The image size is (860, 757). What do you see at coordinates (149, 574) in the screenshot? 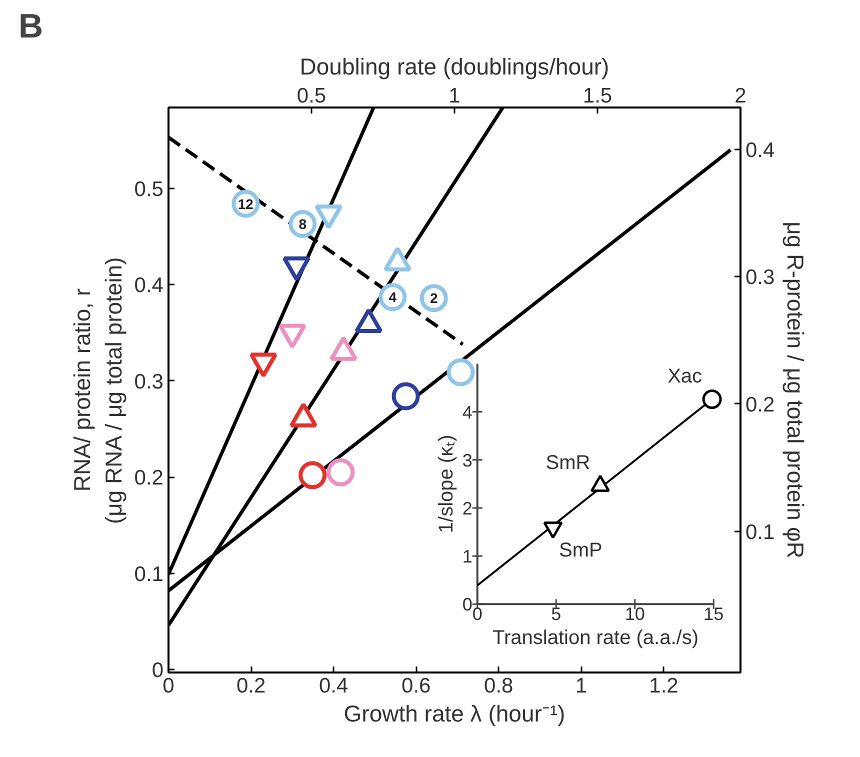
I see `y-tick-label: 0.1` at bounding box center [149, 574].